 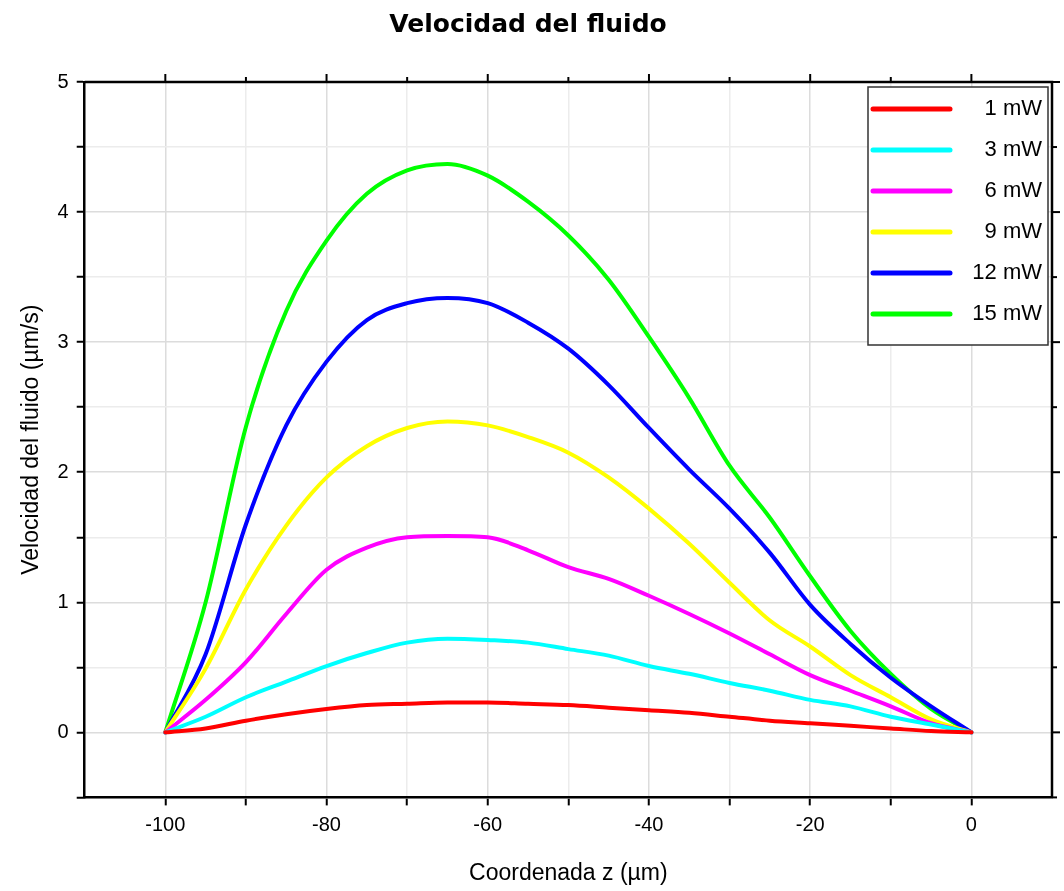 I want to click on legend-label: 15 mW, so click(x=1007, y=313).